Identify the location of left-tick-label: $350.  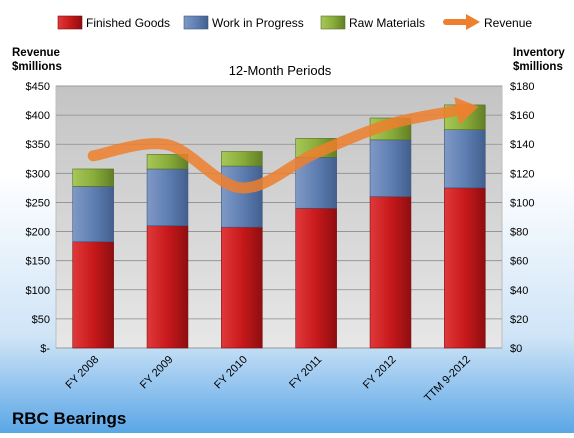
(38, 145).